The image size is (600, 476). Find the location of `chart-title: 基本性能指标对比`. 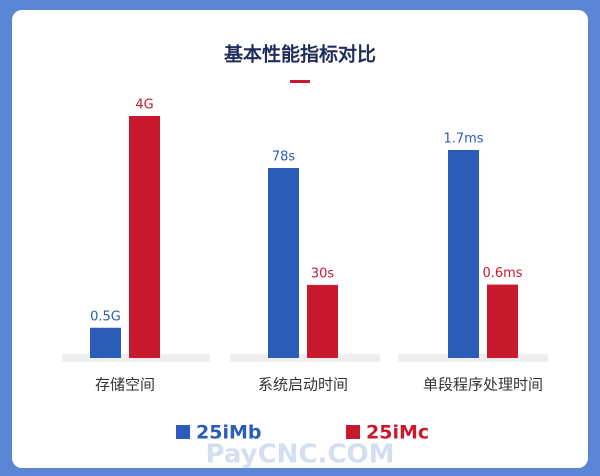

chart-title: 基本性能指标对比 is located at coordinates (299, 54).